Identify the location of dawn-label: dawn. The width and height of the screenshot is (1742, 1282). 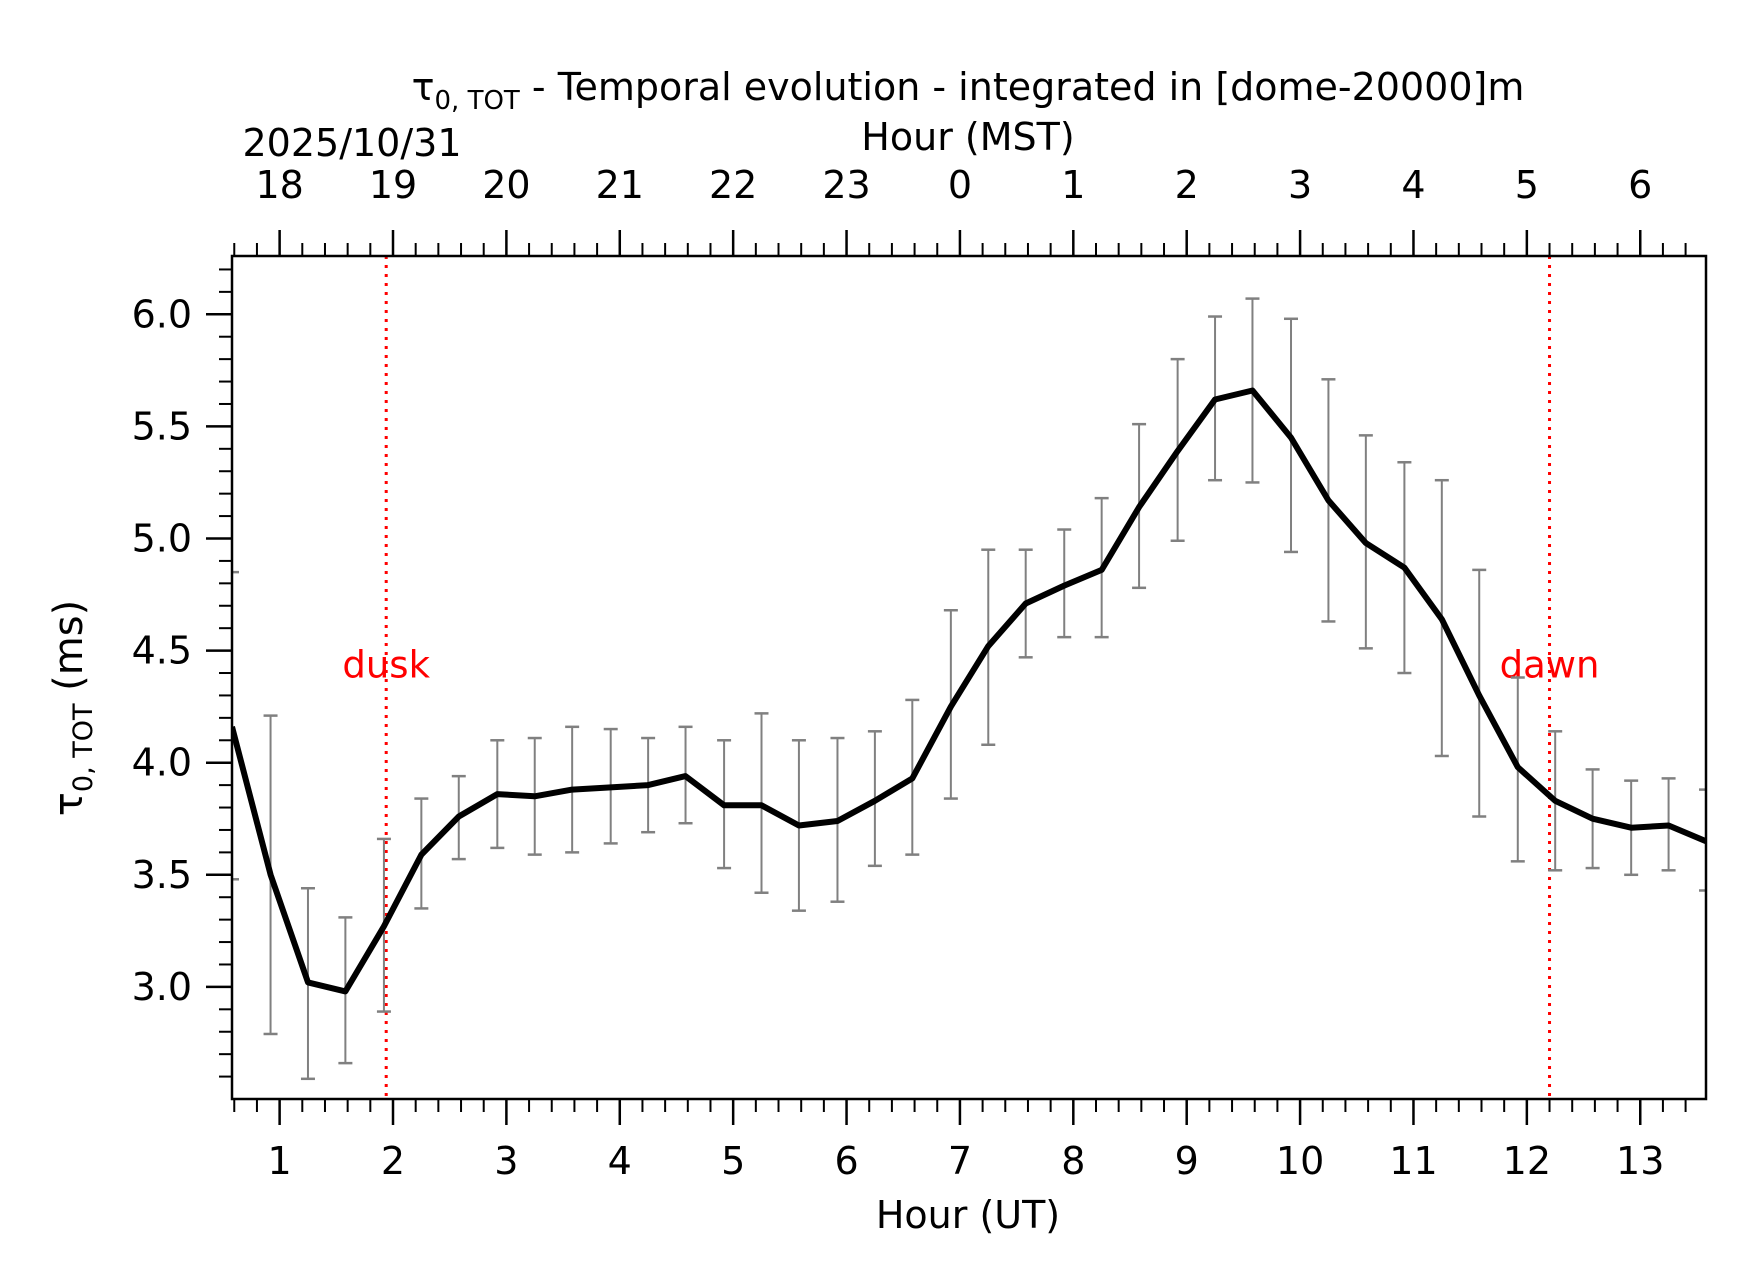
(1550, 665).